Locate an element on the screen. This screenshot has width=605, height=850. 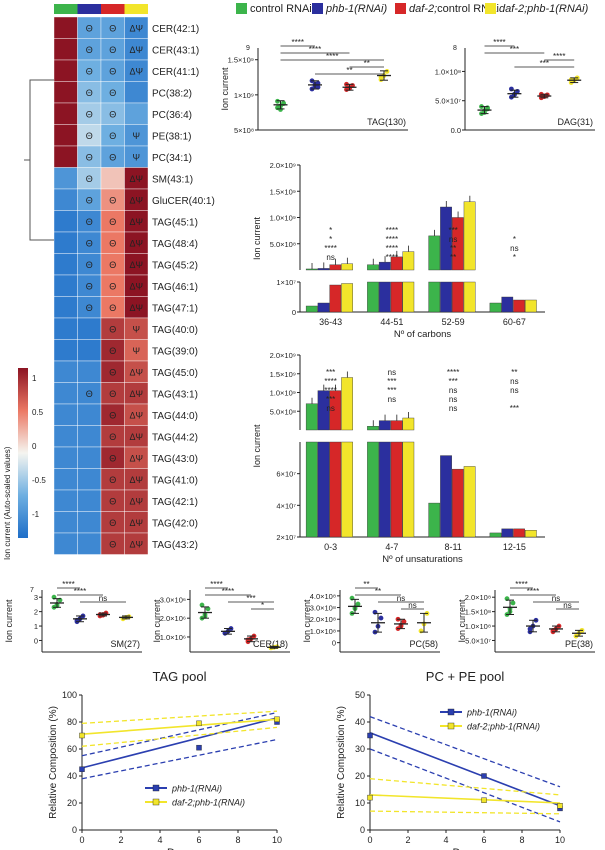
y-tick-label: 1.0×10⁹ is located at coordinates (283, 393).